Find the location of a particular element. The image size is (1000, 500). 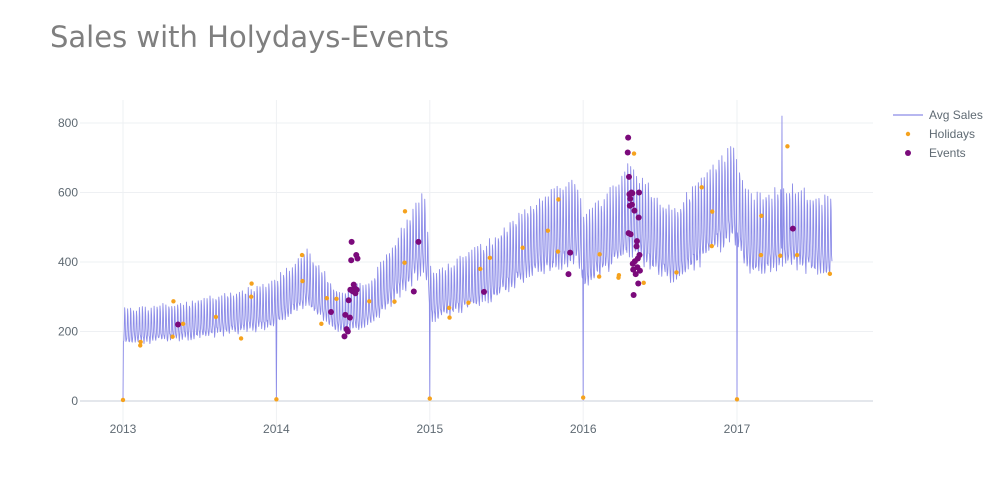

x-tick-label: 2016 is located at coordinates (583, 429).